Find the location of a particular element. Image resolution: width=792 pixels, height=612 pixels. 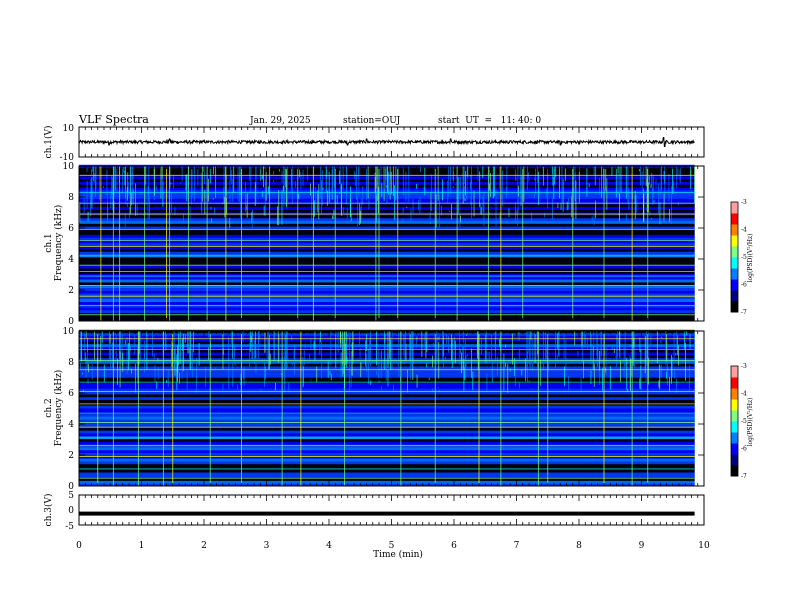

ch3-waveform-ylabel: ch.3(V) is located at coordinates (48, 510).